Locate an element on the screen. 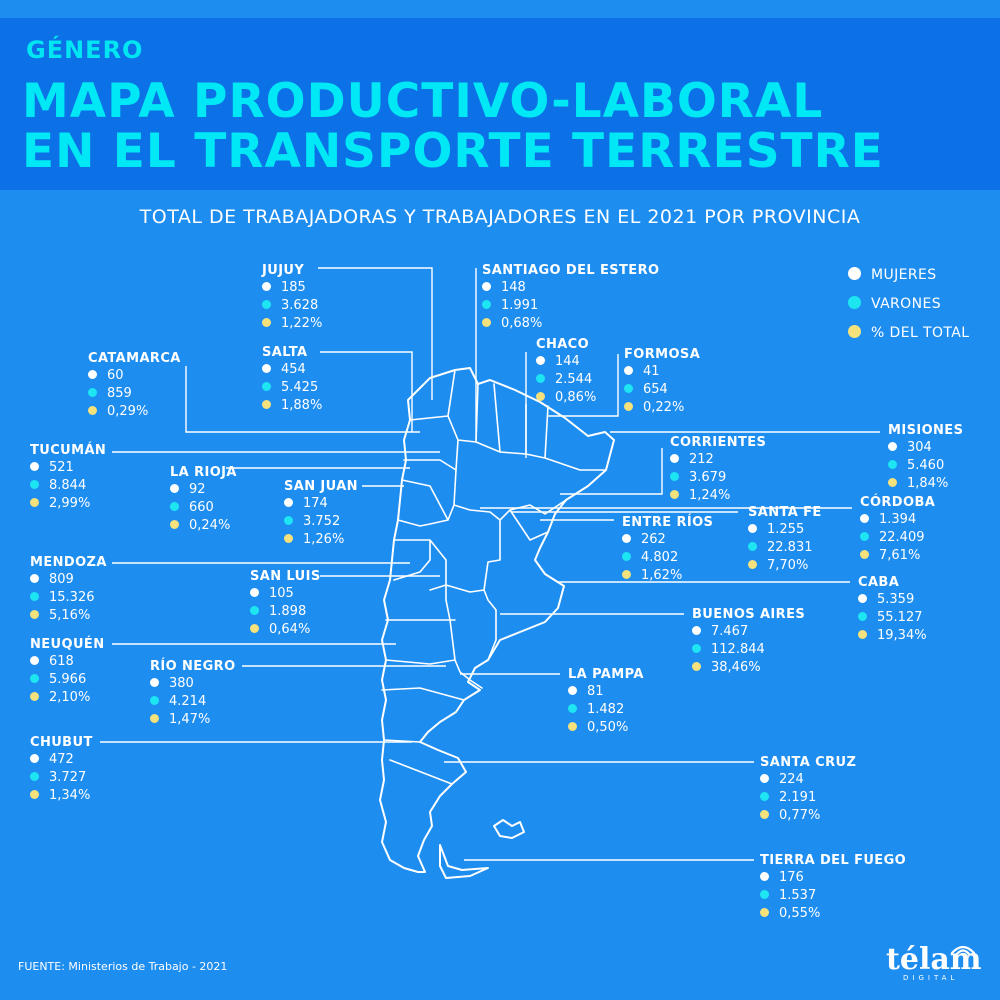 The height and width of the screenshot is (1000, 1000). stat-pct: 7,61% is located at coordinates (897, 556).